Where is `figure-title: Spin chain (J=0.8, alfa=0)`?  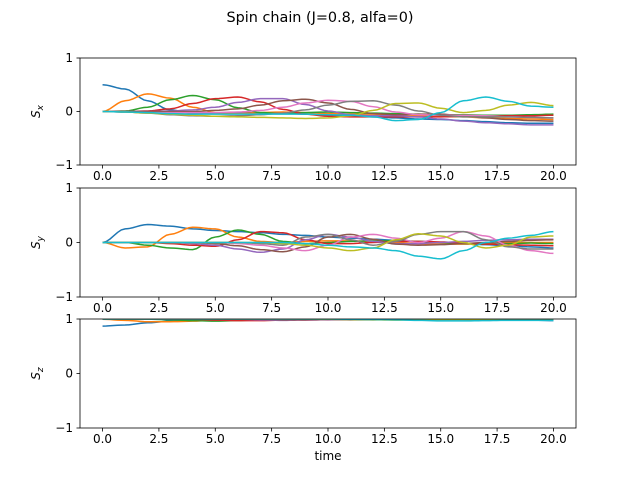
figure-title: Spin chain (J=0.8, alfa=0) is located at coordinates (320, 18).